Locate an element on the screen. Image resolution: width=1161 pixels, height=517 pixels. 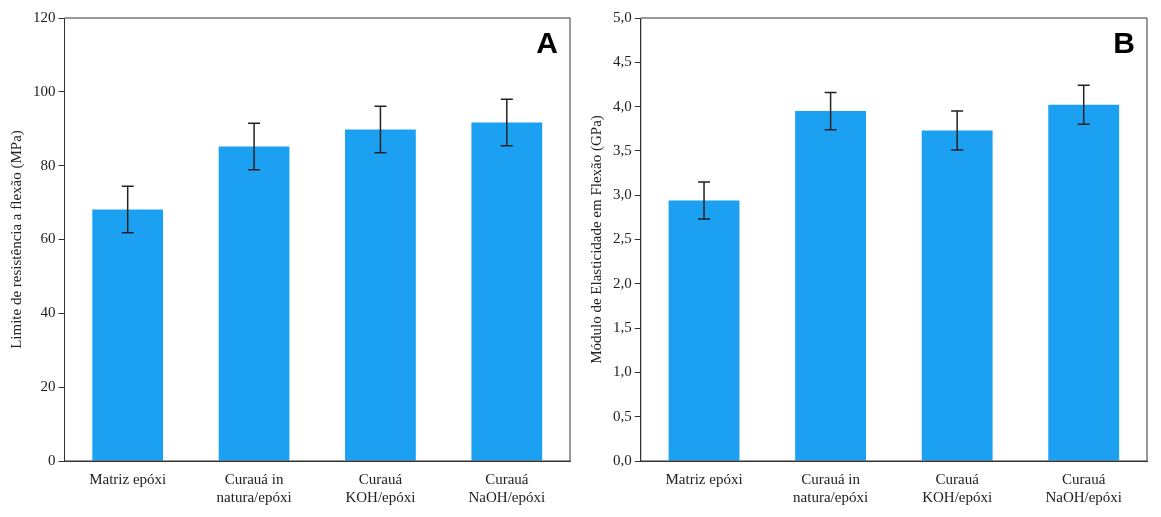
y-tick-label: 120 is located at coordinates (44, 16).